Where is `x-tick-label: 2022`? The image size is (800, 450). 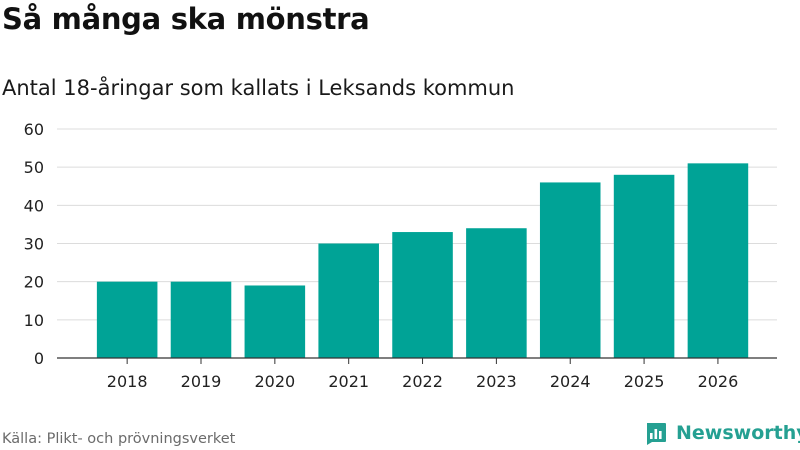 x-tick-label: 2022 is located at coordinates (422, 381).